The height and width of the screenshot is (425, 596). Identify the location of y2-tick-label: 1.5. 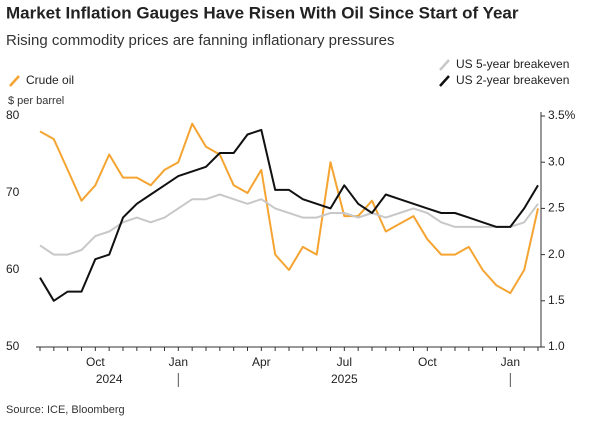
(556, 300).